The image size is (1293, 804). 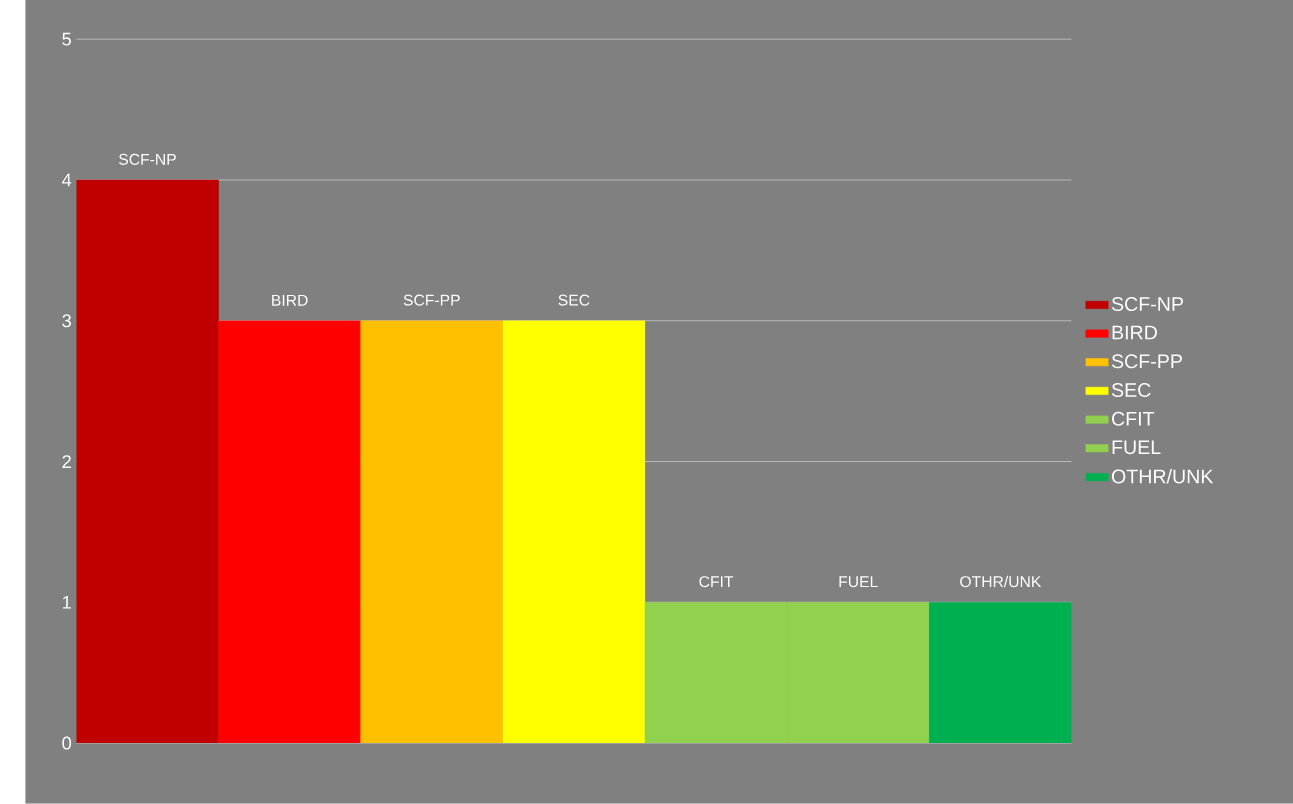 What do you see at coordinates (66, 461) in the screenshot?
I see `y-tick-label: 2` at bounding box center [66, 461].